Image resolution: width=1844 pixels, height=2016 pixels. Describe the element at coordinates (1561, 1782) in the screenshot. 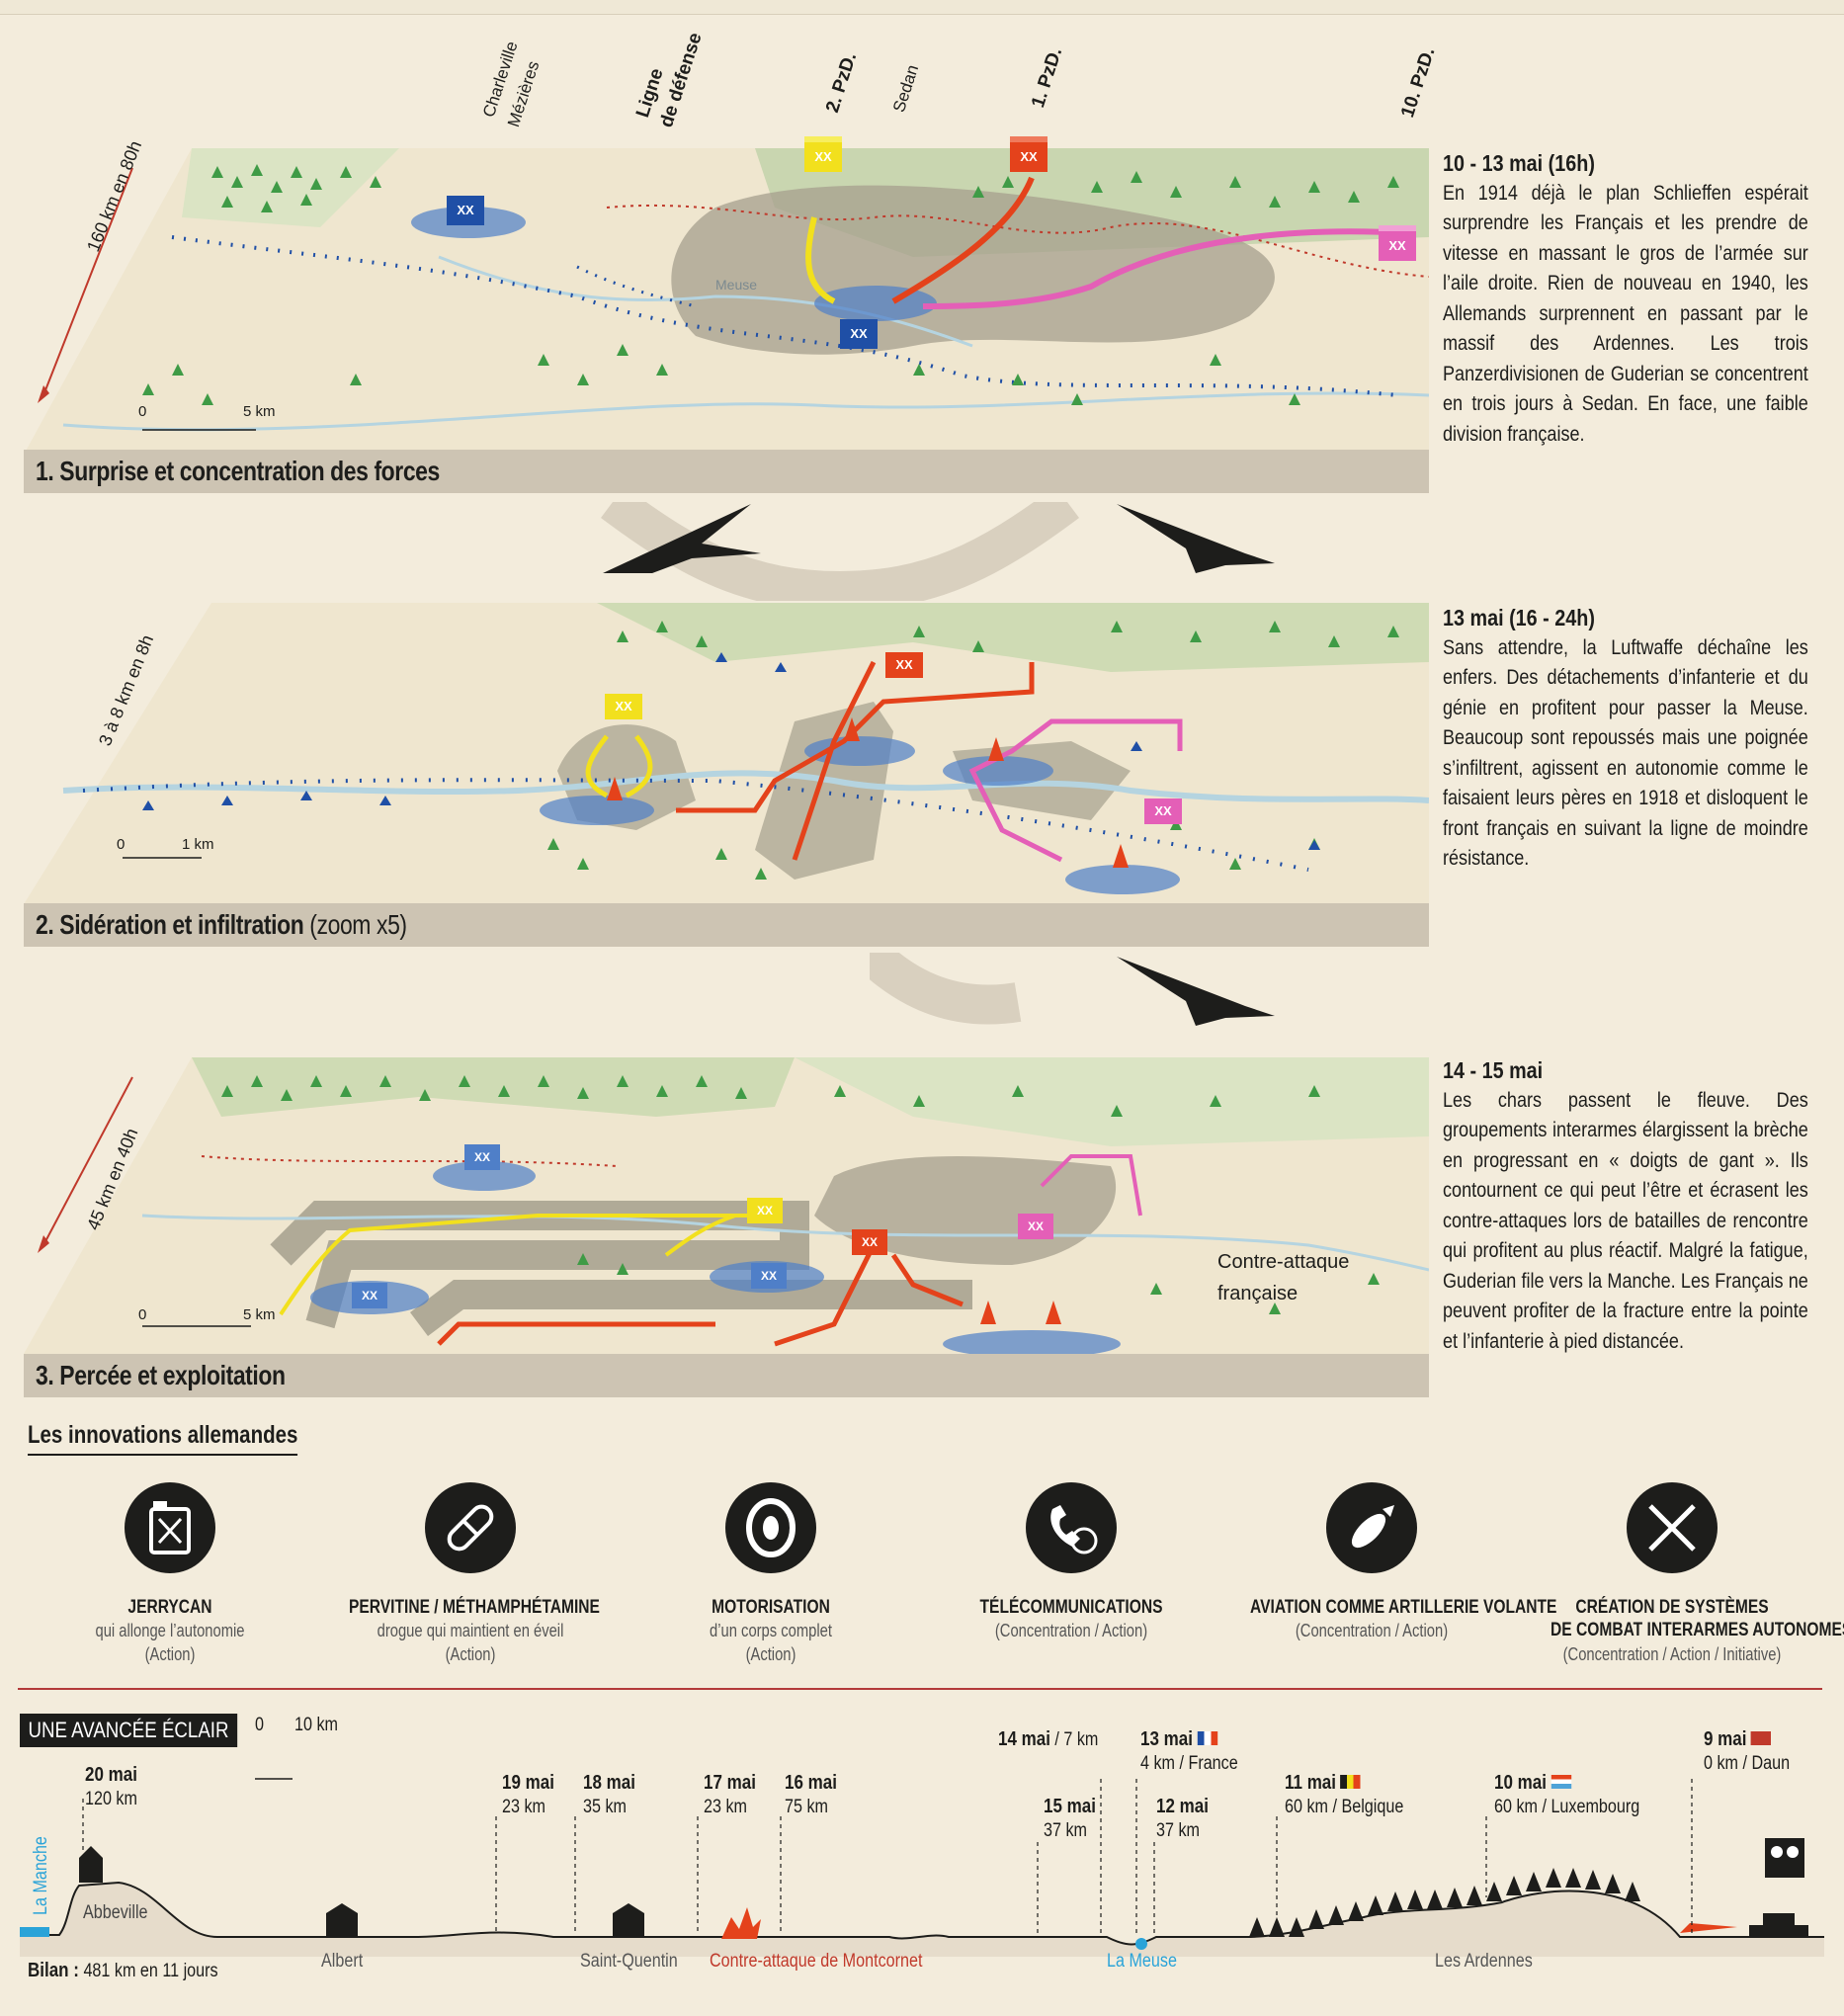

I see `luxembourg-flag-icon` at that location.